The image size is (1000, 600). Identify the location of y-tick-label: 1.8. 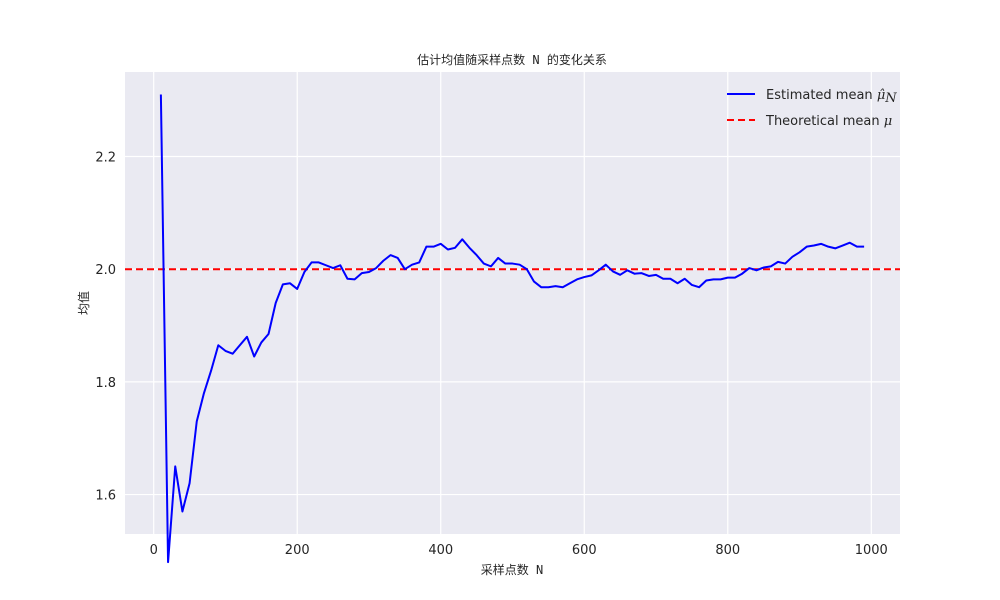
(105, 383).